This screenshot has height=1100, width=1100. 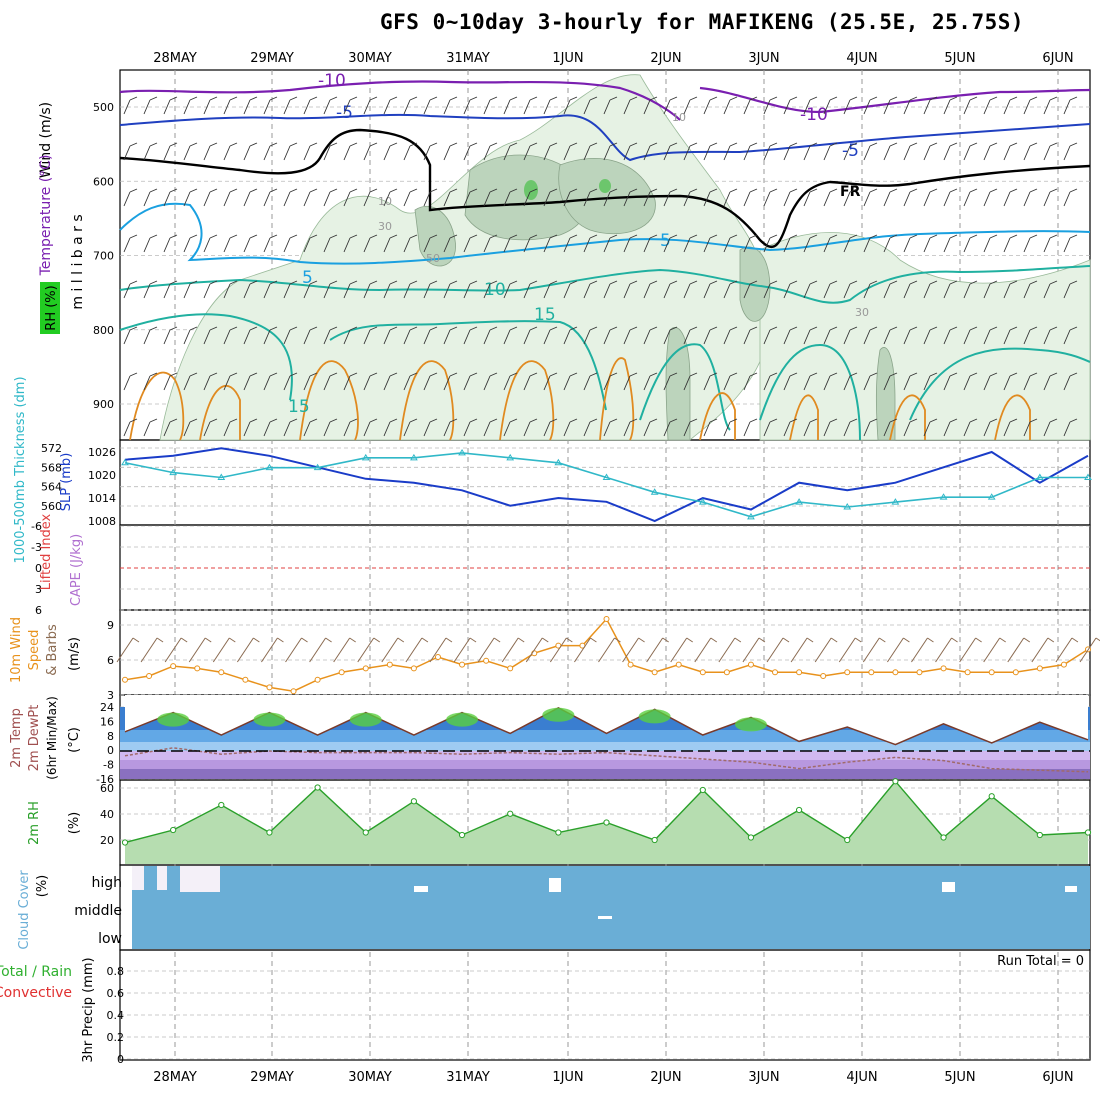 What do you see at coordinates (269, 719) in the screenshot?
I see `temp-warm-peak` at bounding box center [269, 719].